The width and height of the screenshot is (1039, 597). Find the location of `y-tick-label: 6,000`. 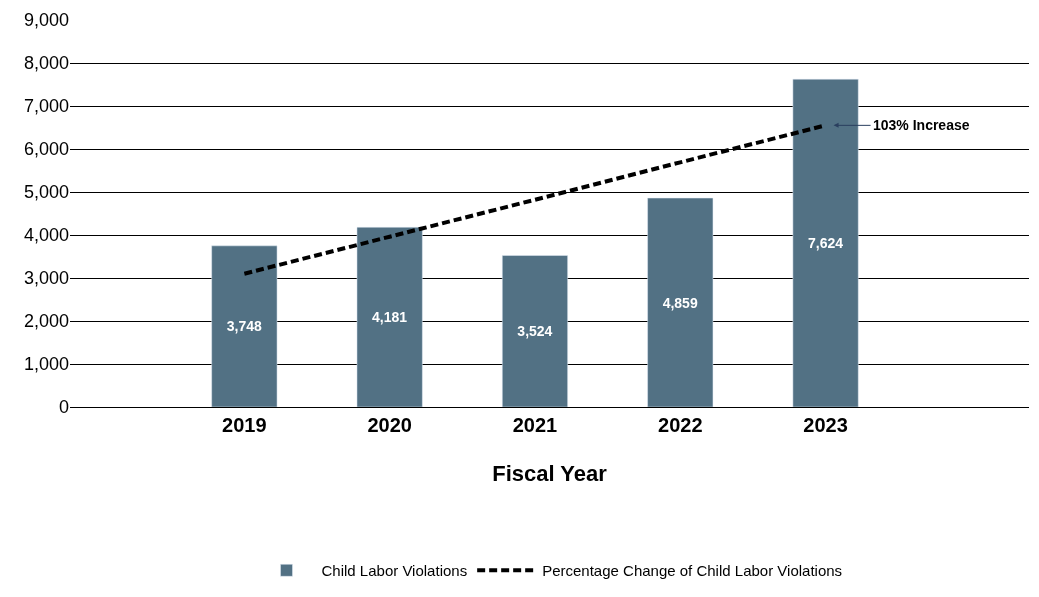

y-tick-label: 6,000 is located at coordinates (46, 149).